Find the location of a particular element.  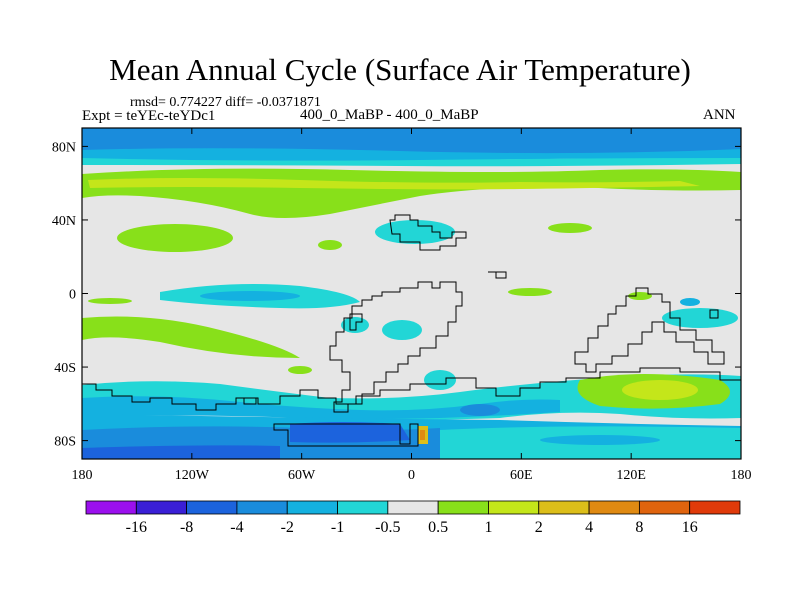

lat-tick-label: 80N is located at coordinates (64, 147).